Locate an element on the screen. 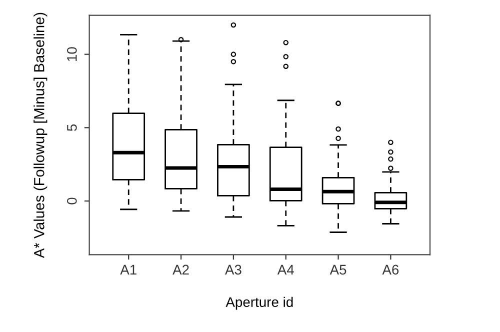 This screenshot has width=500, height=332. x-axis-title: Aperture id is located at coordinates (259, 303).